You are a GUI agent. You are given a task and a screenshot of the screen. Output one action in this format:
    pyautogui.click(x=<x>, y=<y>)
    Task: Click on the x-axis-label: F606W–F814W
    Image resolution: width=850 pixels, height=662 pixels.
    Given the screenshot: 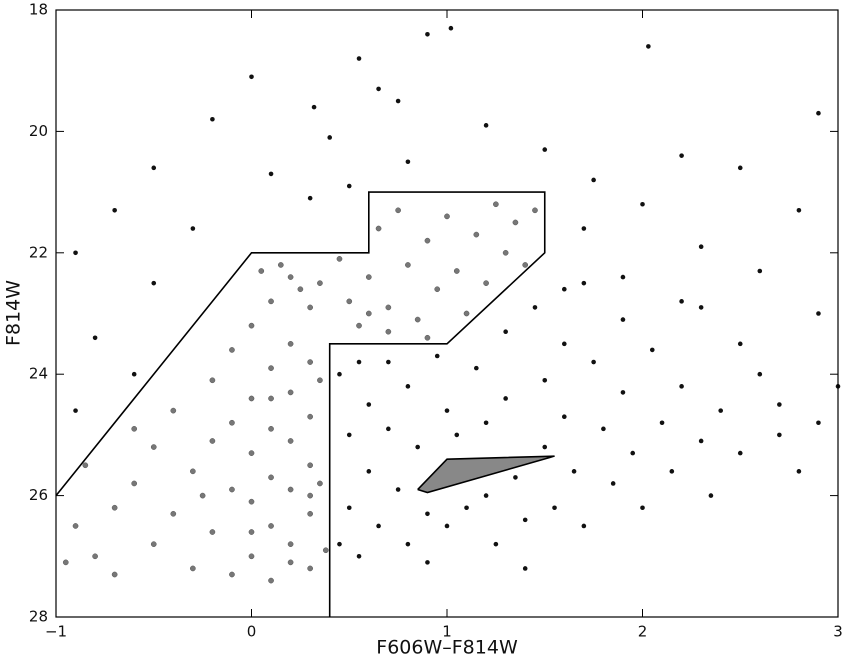 What is the action you would take?
    pyautogui.click(x=447, y=648)
    